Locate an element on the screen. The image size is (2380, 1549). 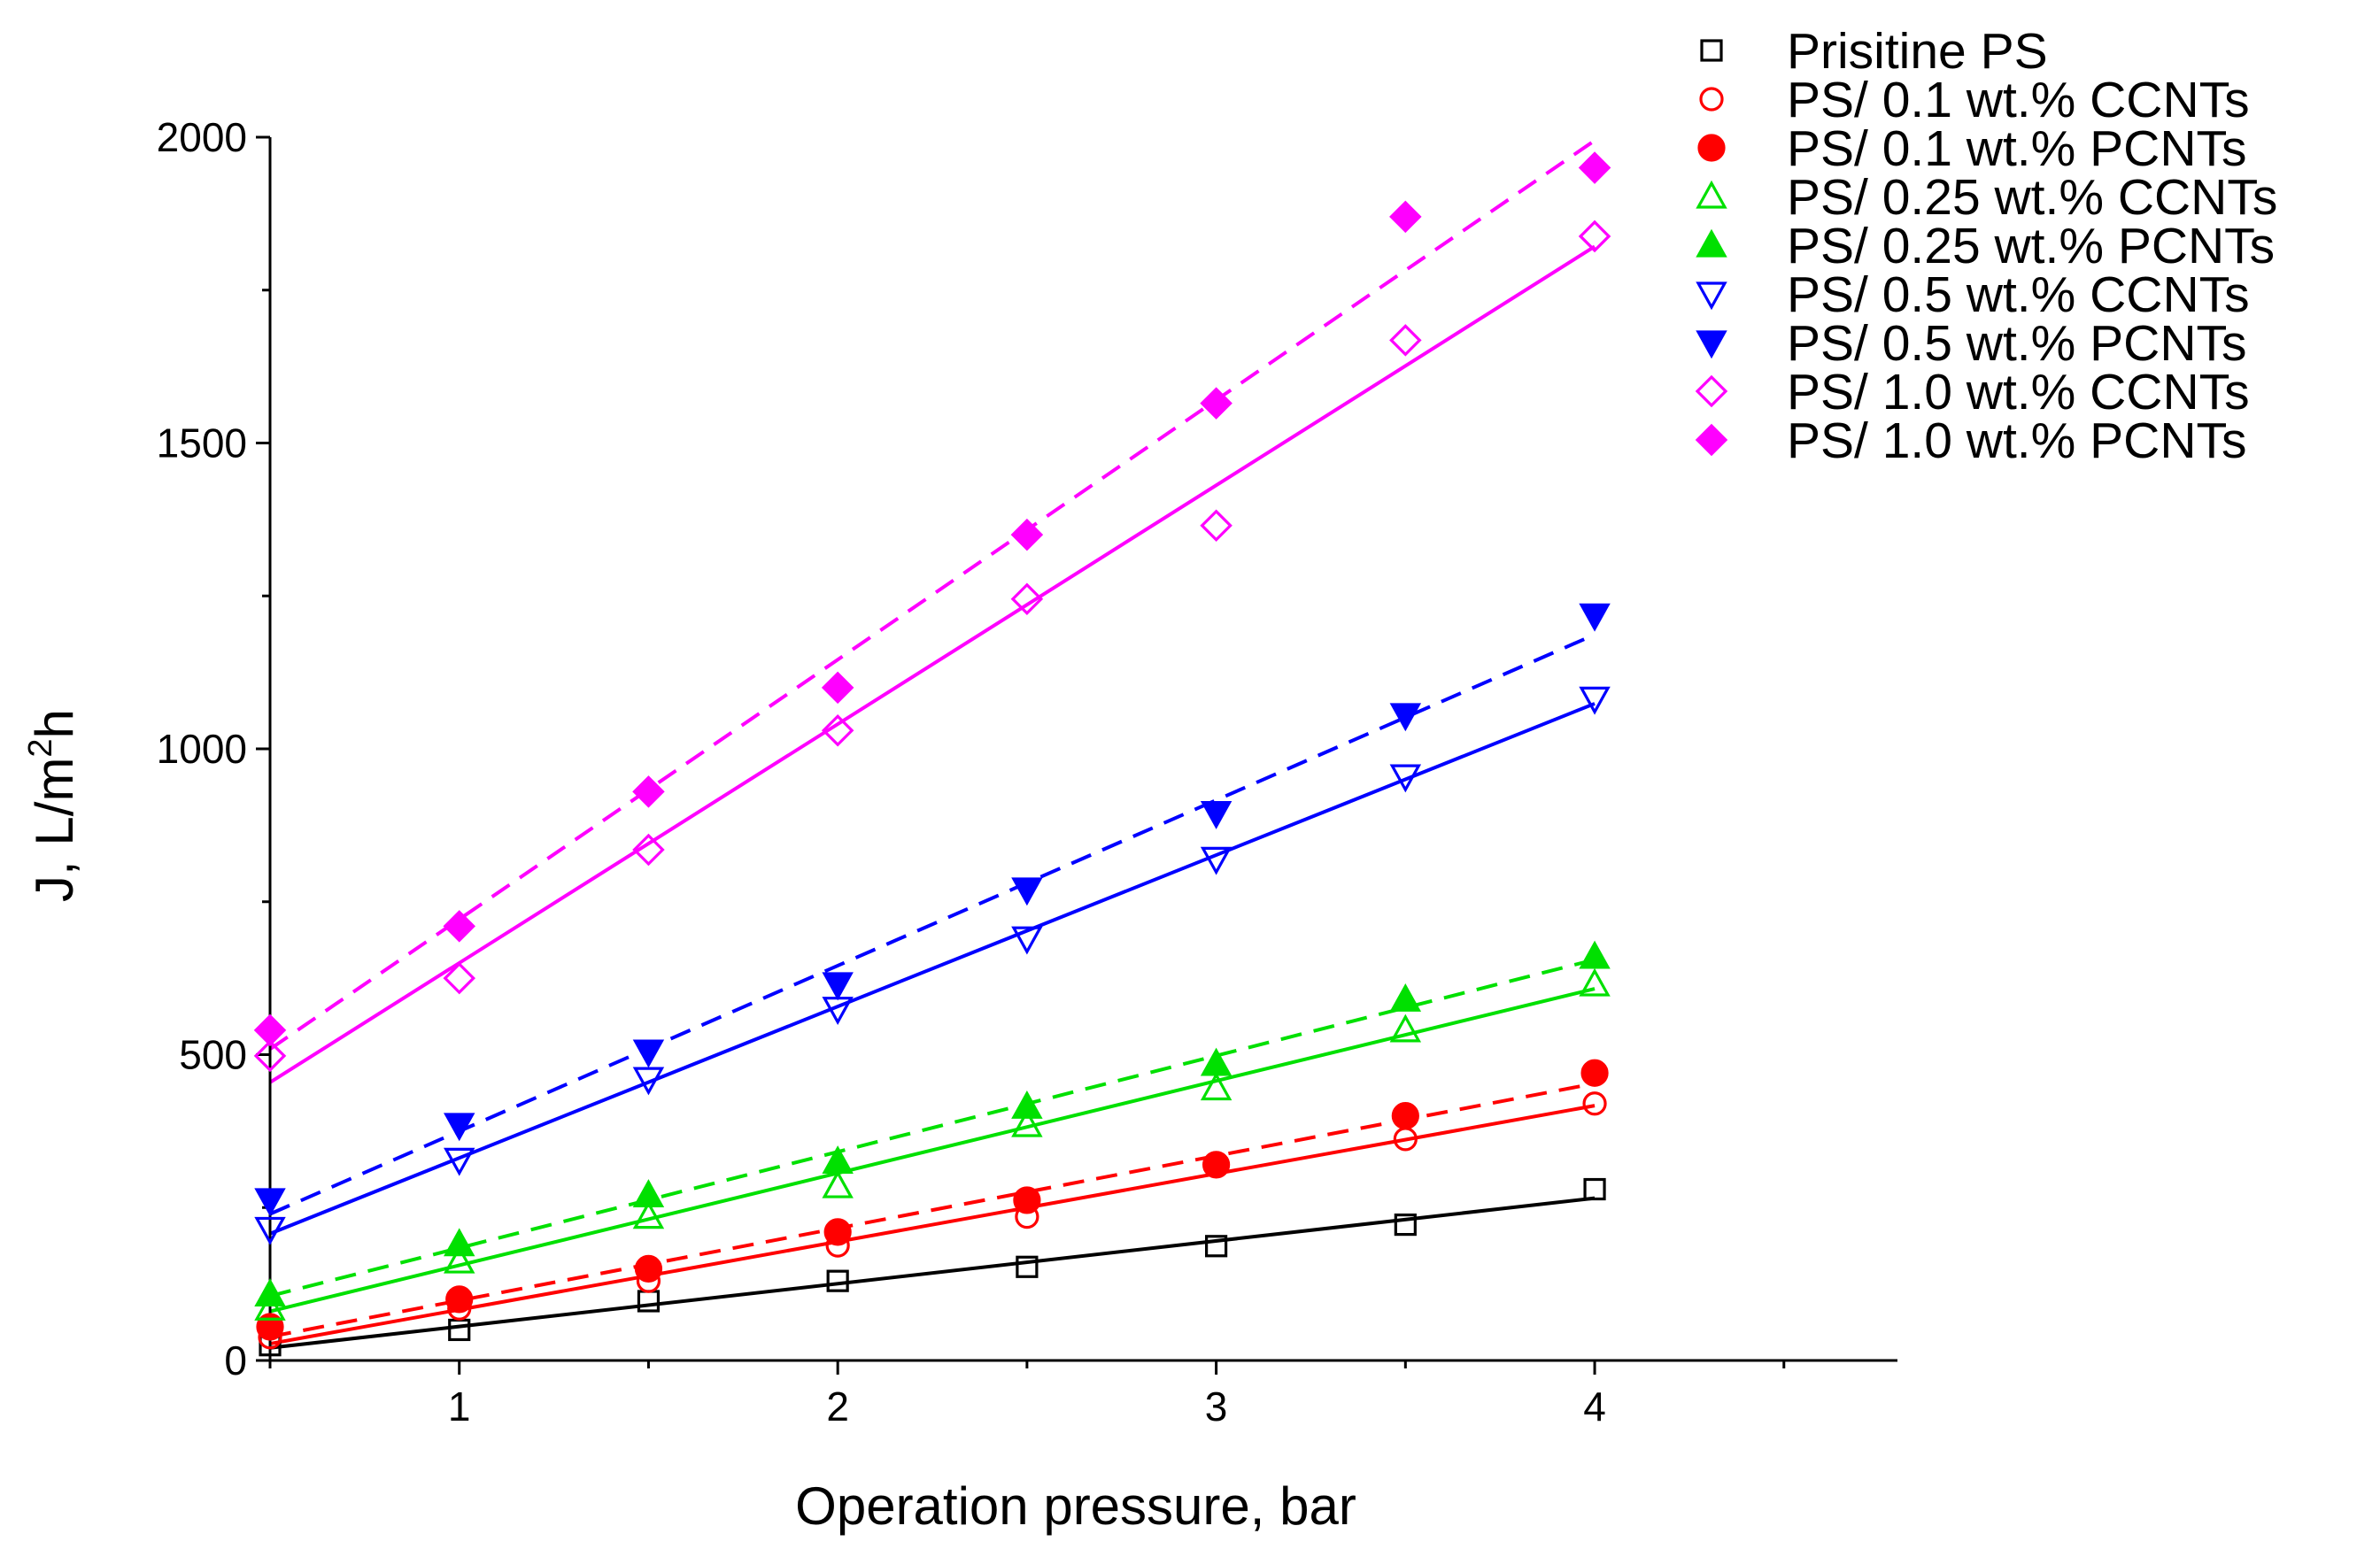
y-tick-label: 0 is located at coordinates (235, 1360).